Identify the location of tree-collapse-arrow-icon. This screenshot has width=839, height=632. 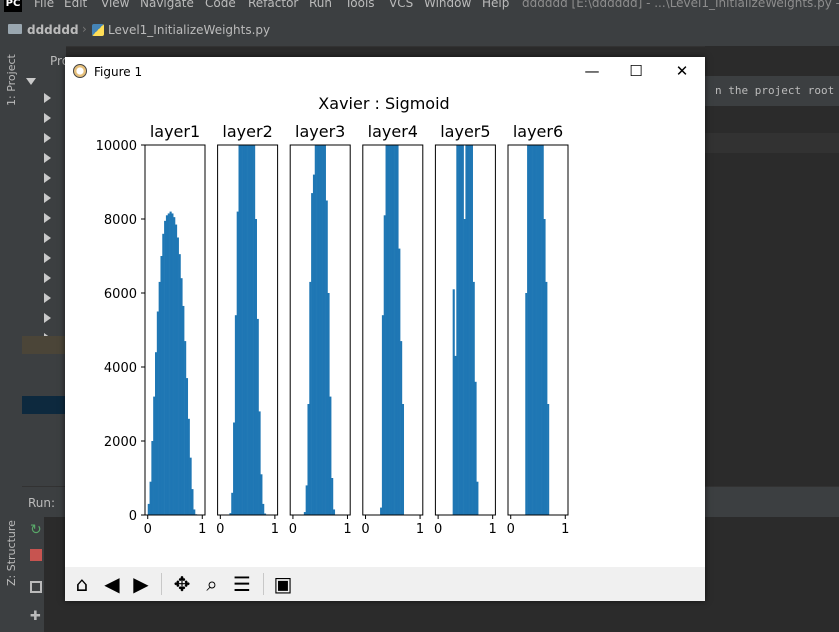
(31, 81).